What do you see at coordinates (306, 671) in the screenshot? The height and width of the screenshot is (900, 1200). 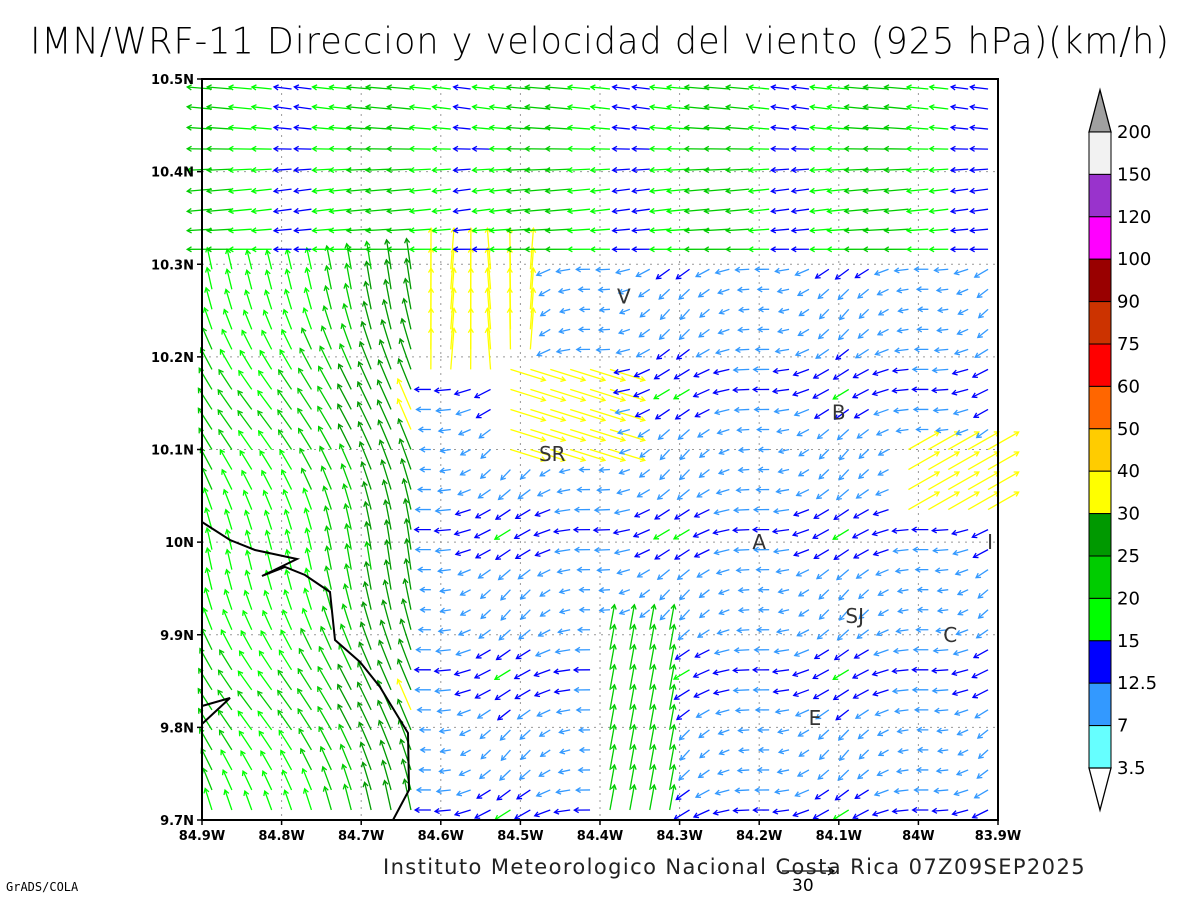 I see `coastline` at bounding box center [306, 671].